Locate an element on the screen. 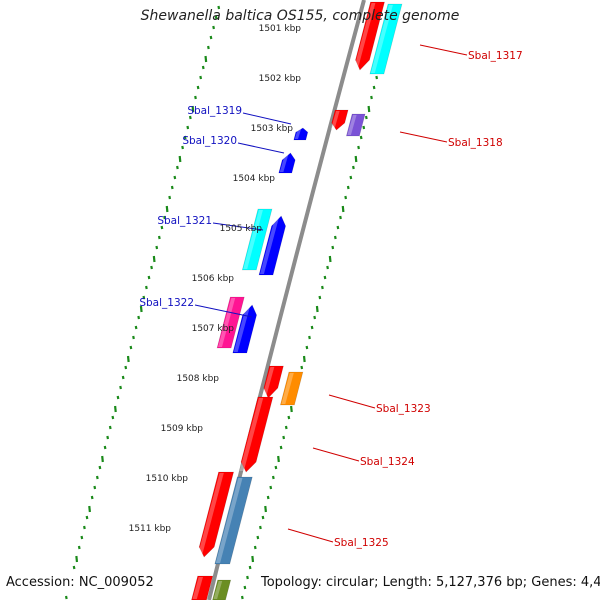 The height and width of the screenshot is (600, 600). accession-text: Accession: NC_009052 is located at coordinates (81, 583).